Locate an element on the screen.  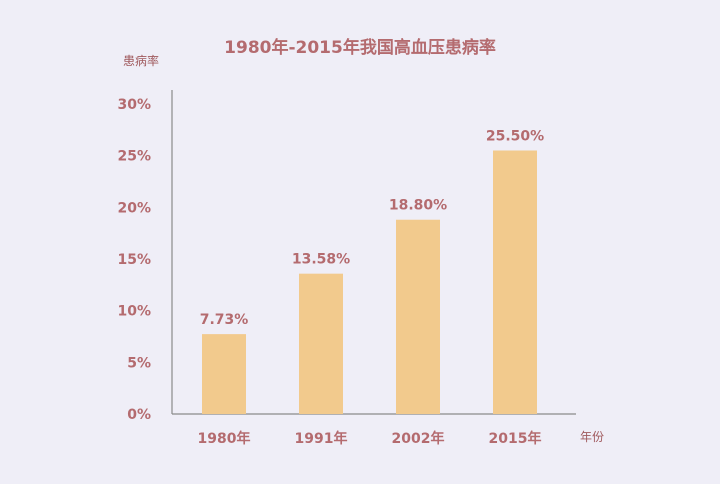
category-label: 2015年 is located at coordinates (515, 438).